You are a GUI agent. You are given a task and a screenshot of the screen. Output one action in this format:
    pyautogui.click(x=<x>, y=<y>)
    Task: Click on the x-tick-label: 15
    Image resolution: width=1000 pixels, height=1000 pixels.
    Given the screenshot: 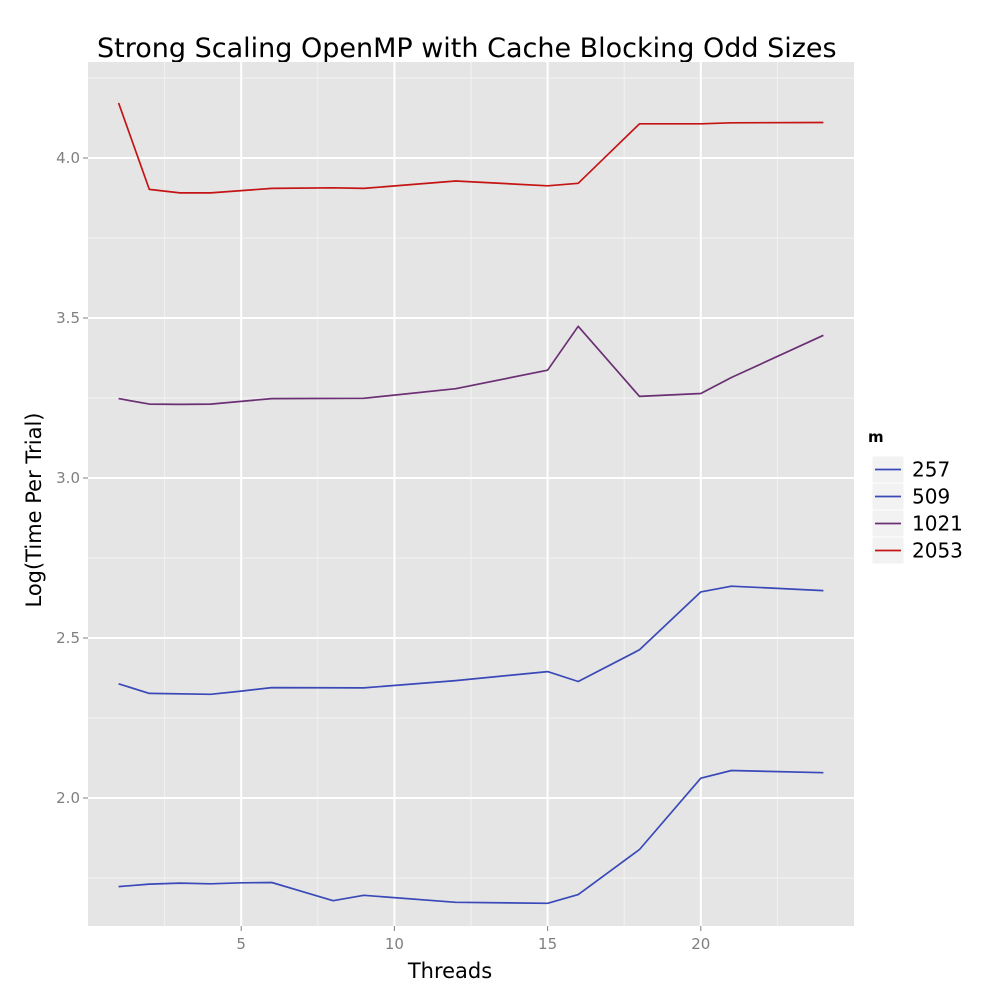 What is the action you would take?
    pyautogui.click(x=547, y=944)
    